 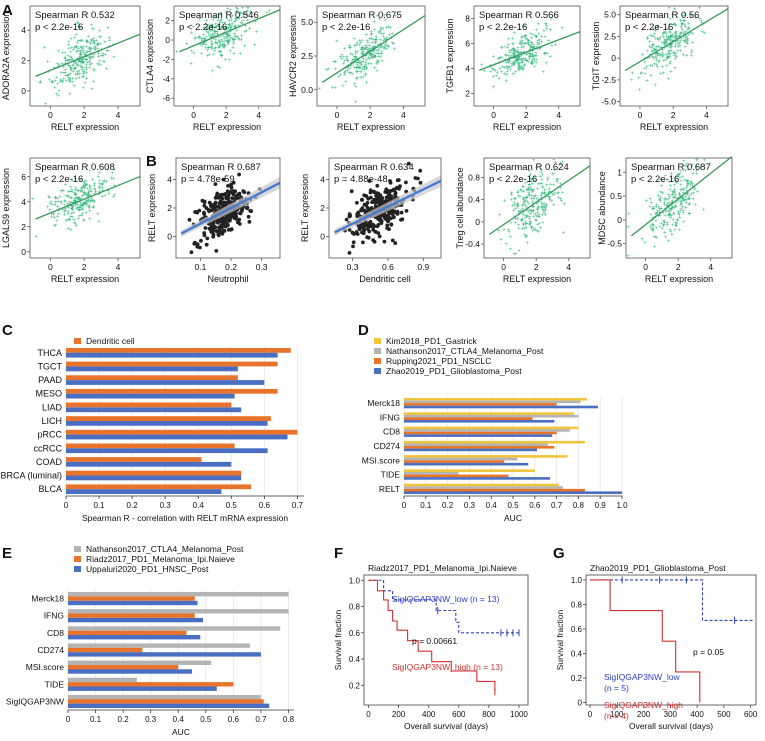 What do you see at coordinates (59, 179) in the screenshot?
I see `p-value-label: p < 2.2e-16` at bounding box center [59, 179].